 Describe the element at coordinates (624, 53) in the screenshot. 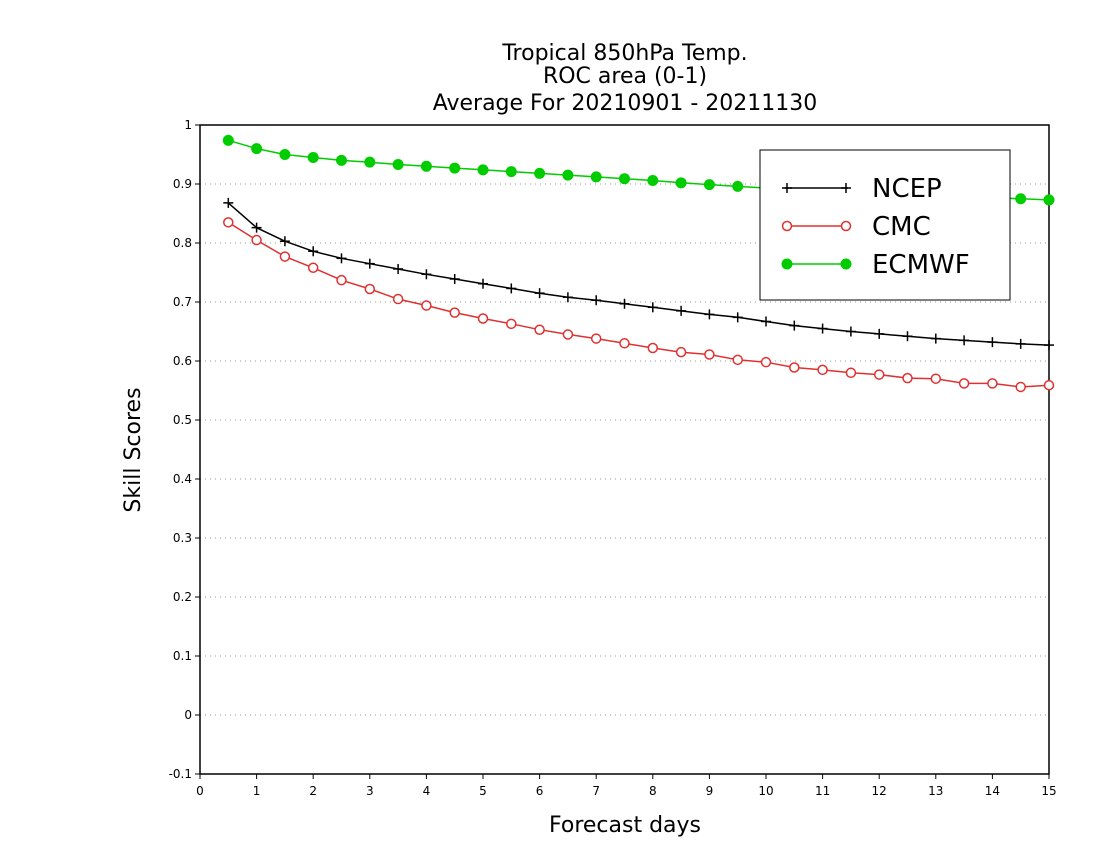

I see `chart-title-line-1: Tropical 850hPa Temp.` at that location.